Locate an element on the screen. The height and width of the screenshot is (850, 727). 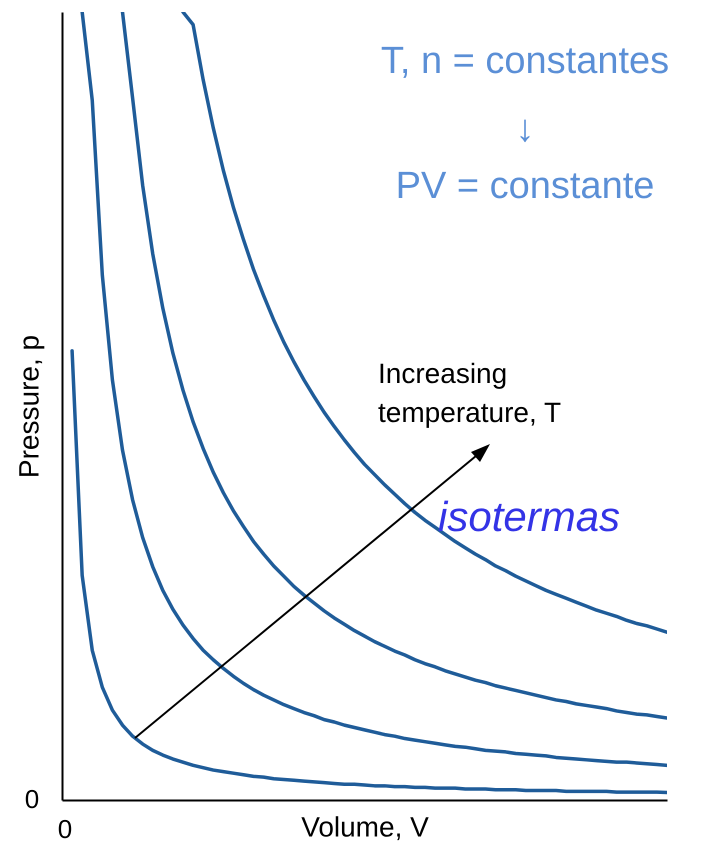
annotation: ↓ is located at coordinates (525, 129).